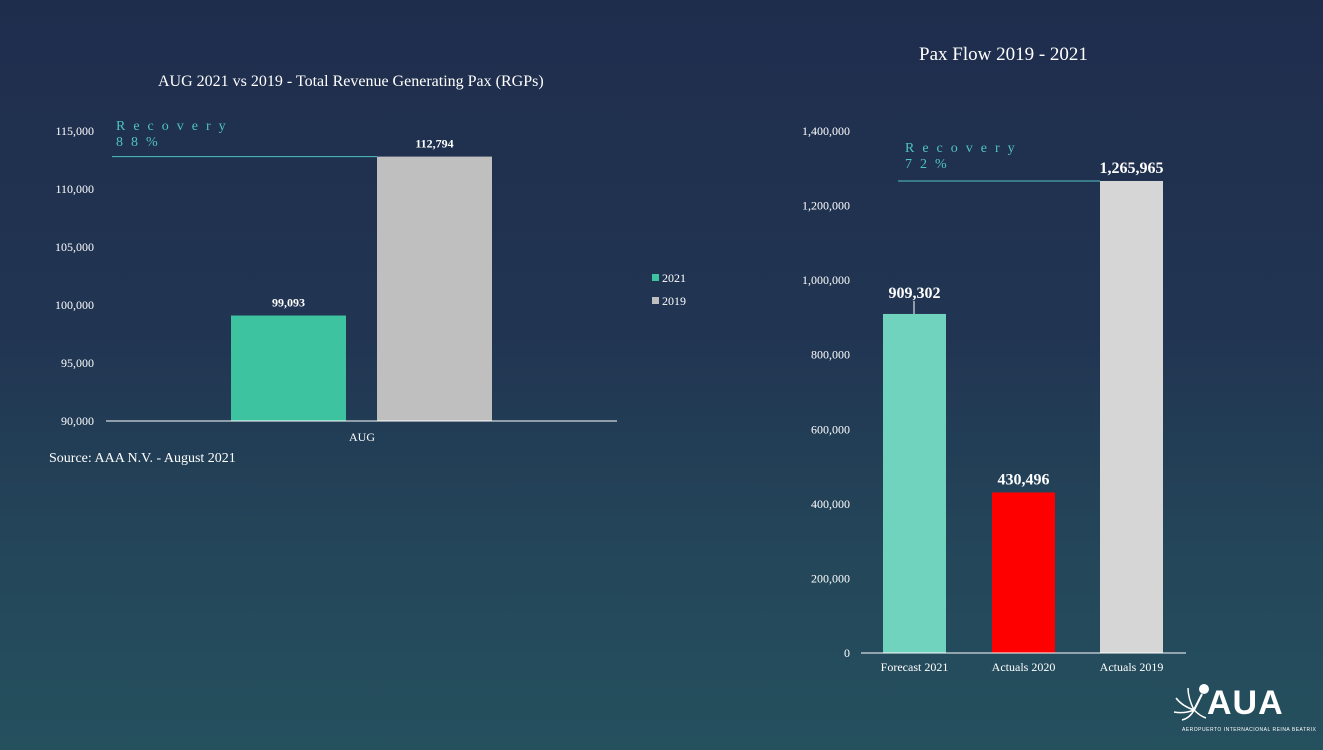 The image size is (1323, 750). Describe the element at coordinates (362, 437) in the screenshot. I see `chart1-x-tick-label: AUG` at that location.